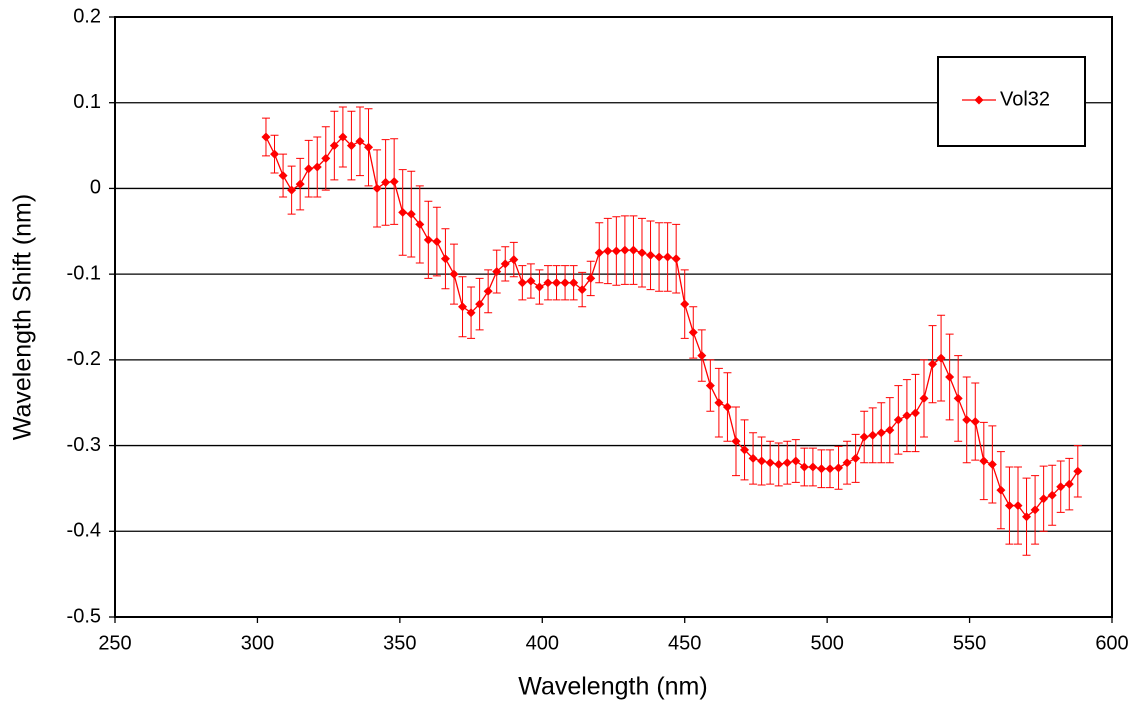  What do you see at coordinates (612, 687) in the screenshot?
I see `x-axis-label: Wavelength (nm)` at bounding box center [612, 687].